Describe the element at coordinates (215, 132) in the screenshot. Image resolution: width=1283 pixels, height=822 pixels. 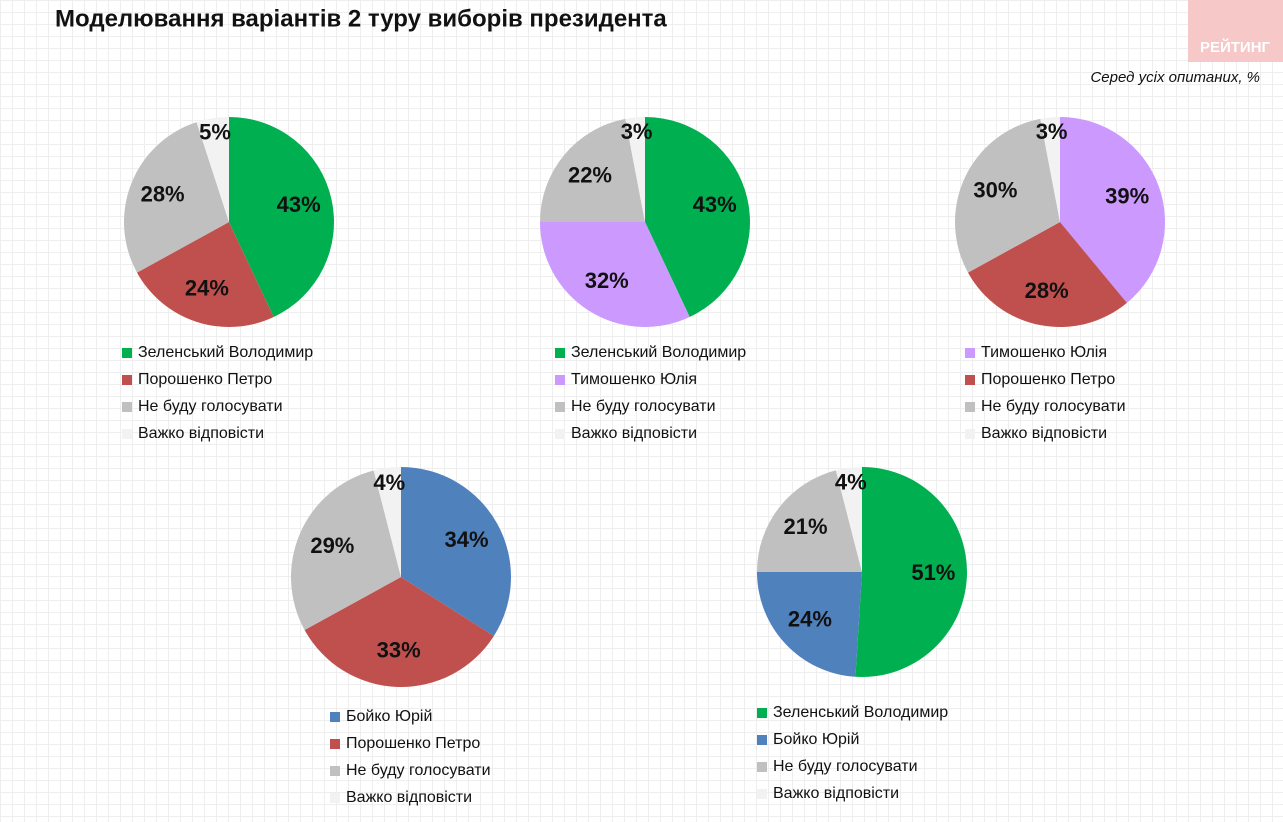
I see `data-label: 5%` at that location.